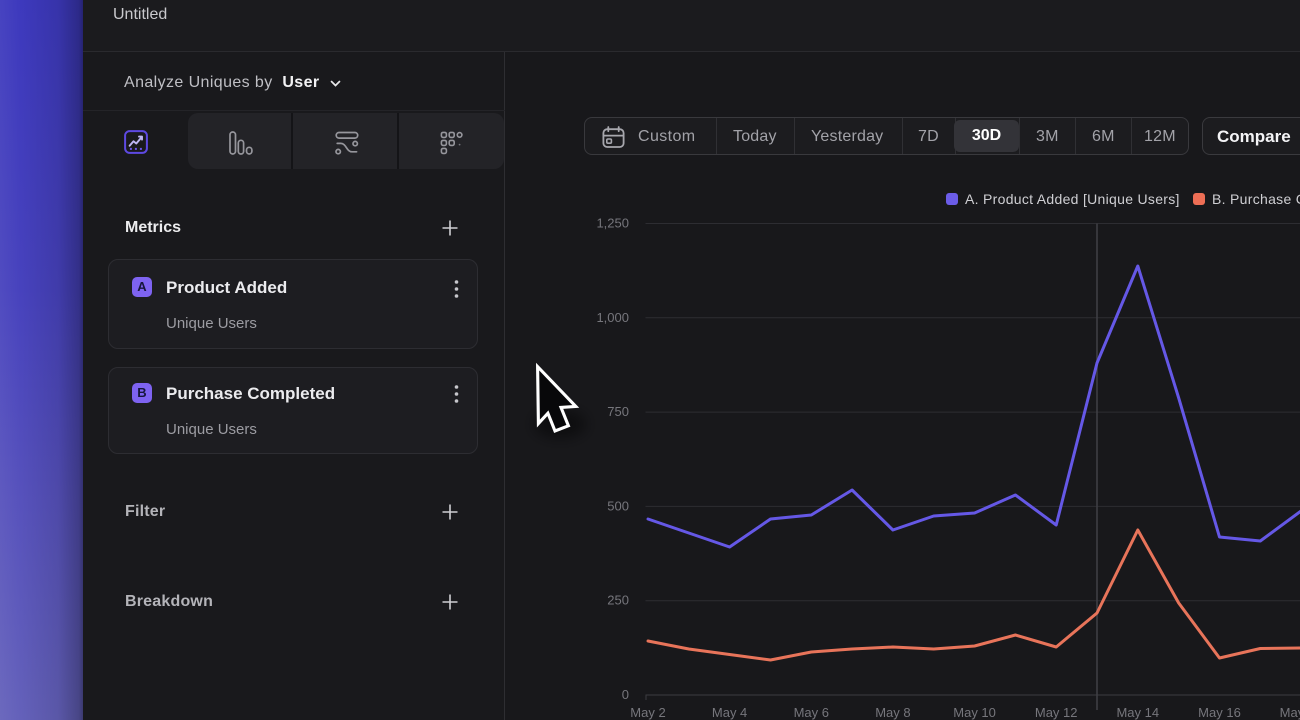 The width and height of the screenshot is (1300, 720). I want to click on svg-text: 1,250, so click(612, 223).